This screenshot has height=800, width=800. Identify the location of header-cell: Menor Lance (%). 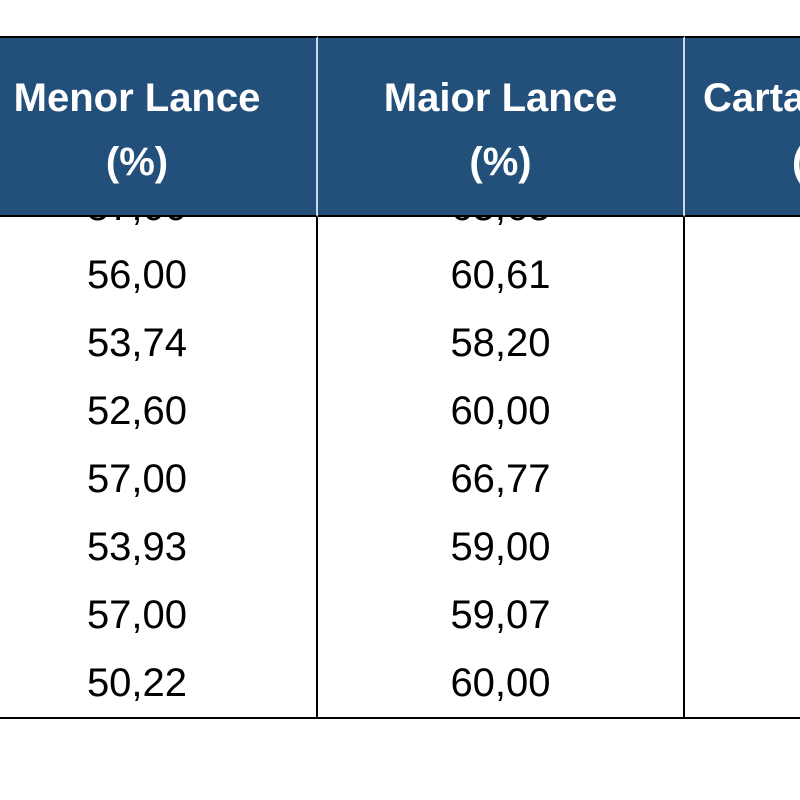
(159, 126).